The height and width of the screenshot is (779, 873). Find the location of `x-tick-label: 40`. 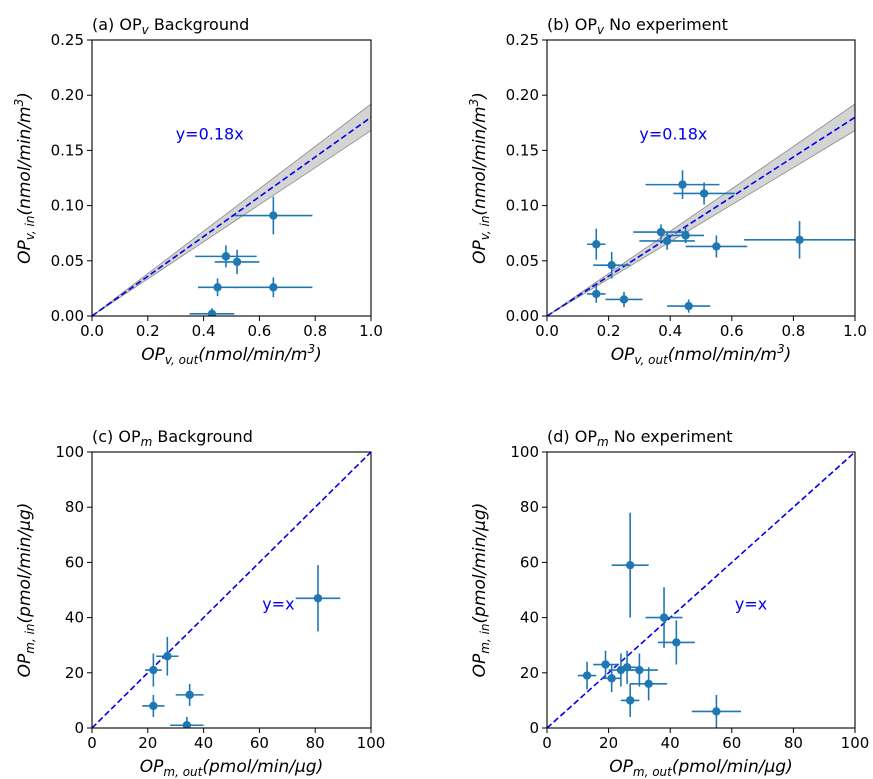

x-tick-label: 40 is located at coordinates (203, 743).